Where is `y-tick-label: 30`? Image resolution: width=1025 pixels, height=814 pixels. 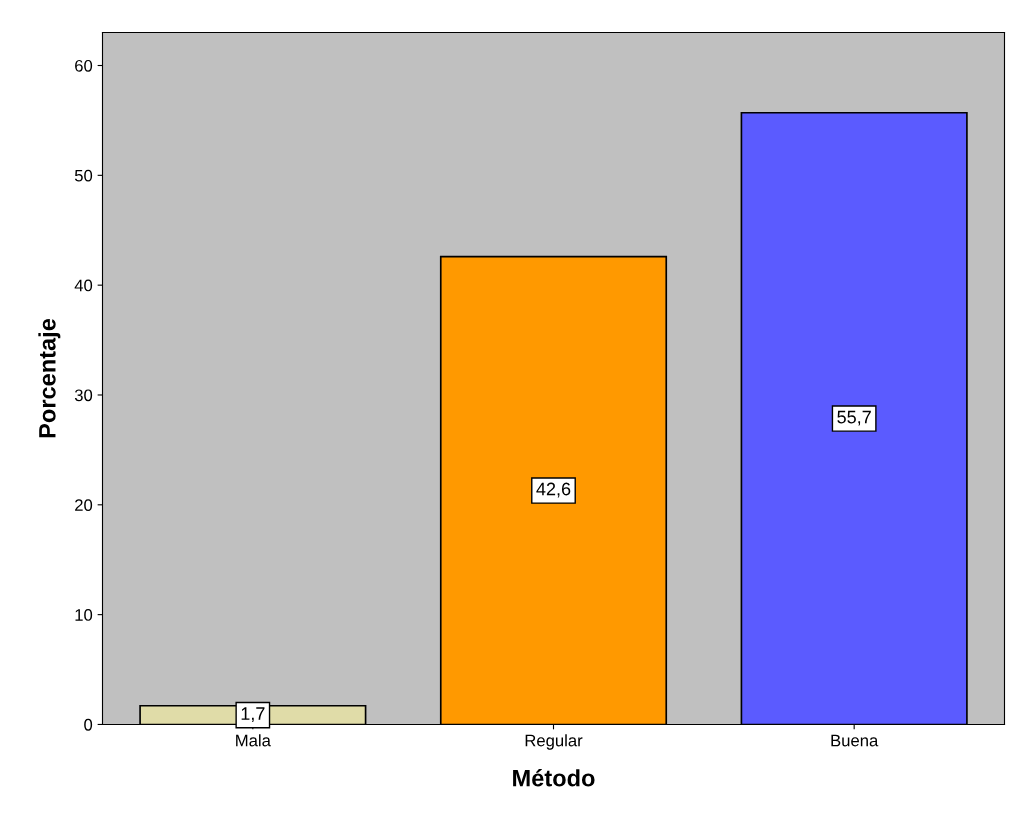
y-tick-label: 30 is located at coordinates (83, 395).